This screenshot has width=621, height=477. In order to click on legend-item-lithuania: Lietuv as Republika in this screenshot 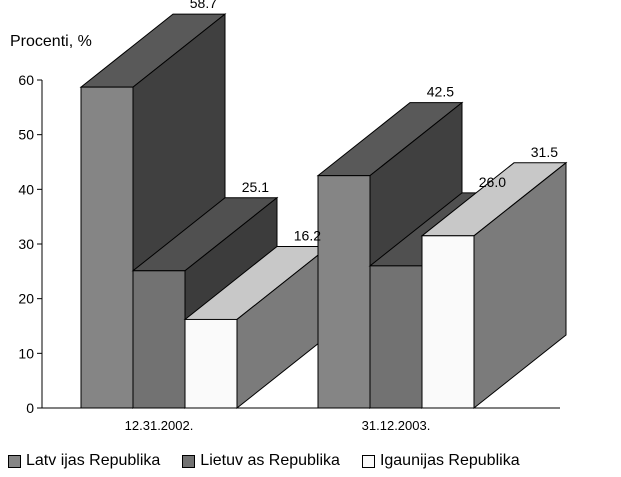, I will do `click(261, 461)`.